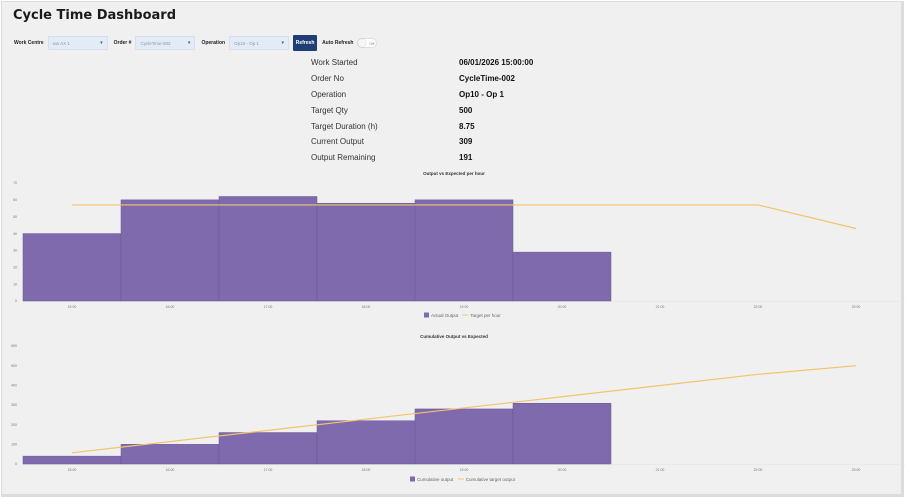 The image size is (909, 501). Describe the element at coordinates (362, 43) in the screenshot. I see `toggle-knob` at that location.